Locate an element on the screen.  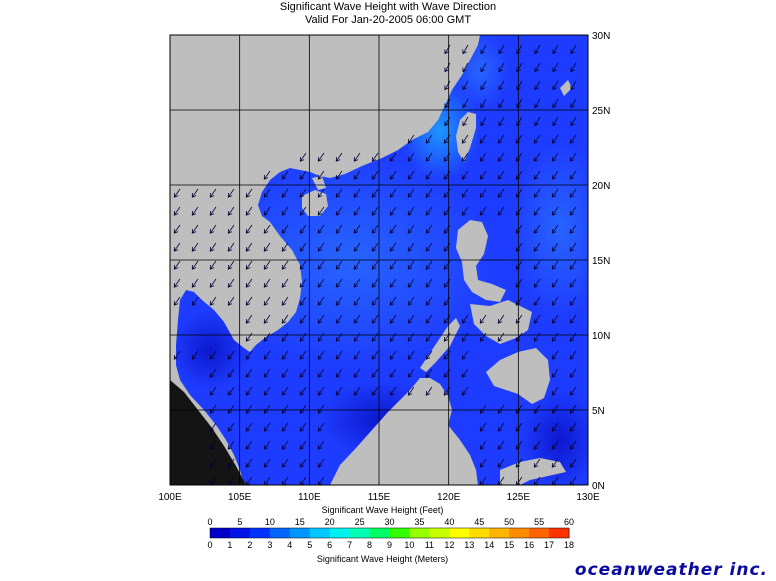
legend-meters-tick: 6 is located at coordinates (329, 545).